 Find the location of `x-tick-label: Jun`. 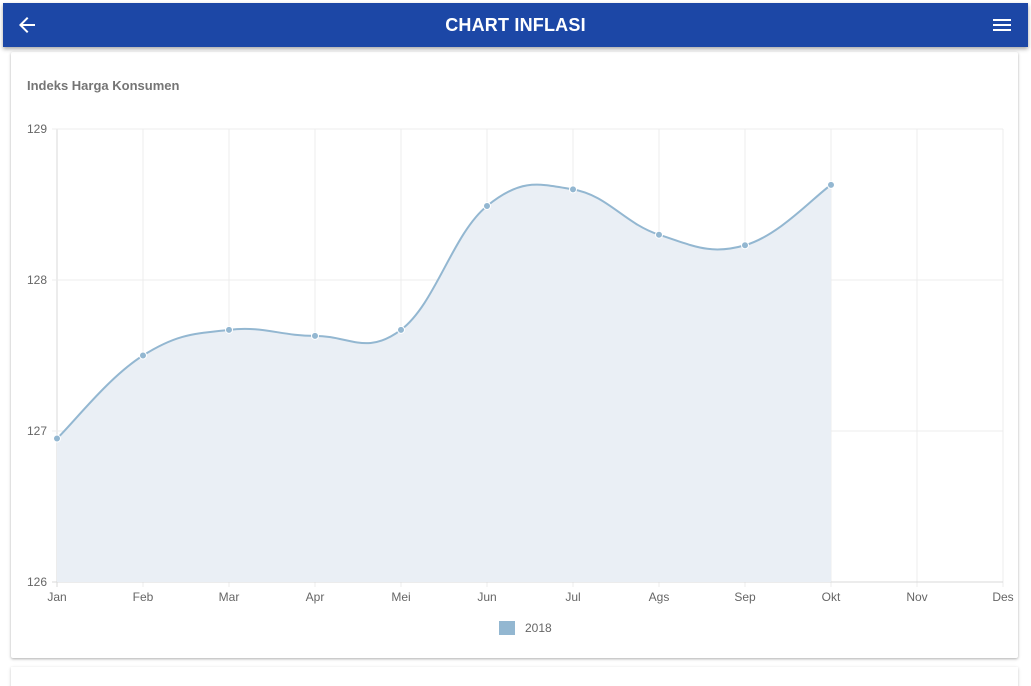

x-tick-label: Jun is located at coordinates (486, 597).